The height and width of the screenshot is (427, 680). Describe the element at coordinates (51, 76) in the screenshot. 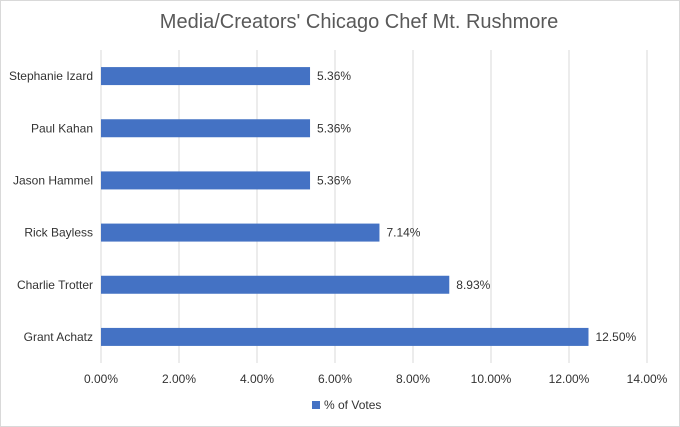

I see `category-label: Stephanie Izard` at that location.